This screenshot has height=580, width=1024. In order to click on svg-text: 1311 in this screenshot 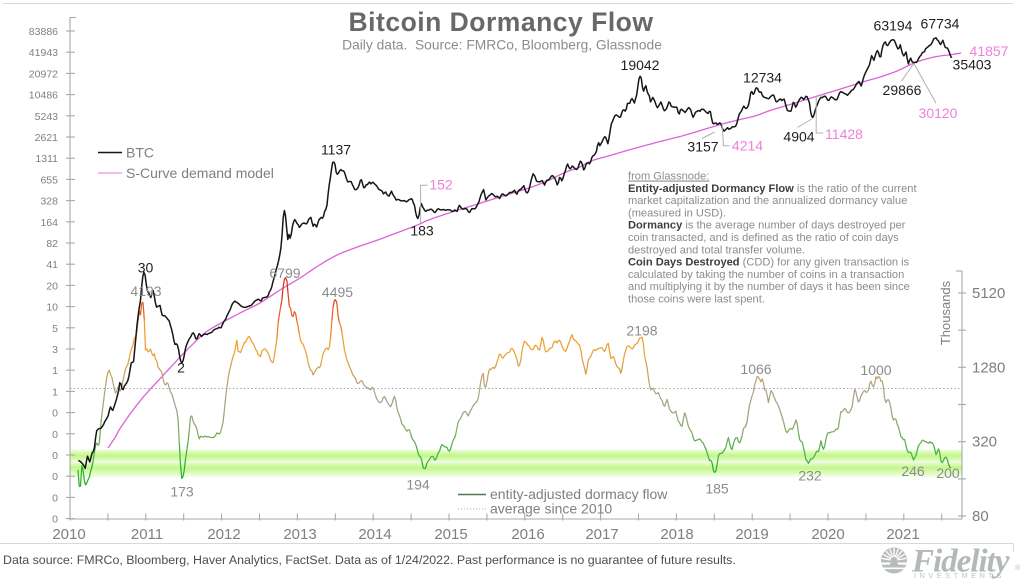, I will do `click(46, 159)`.